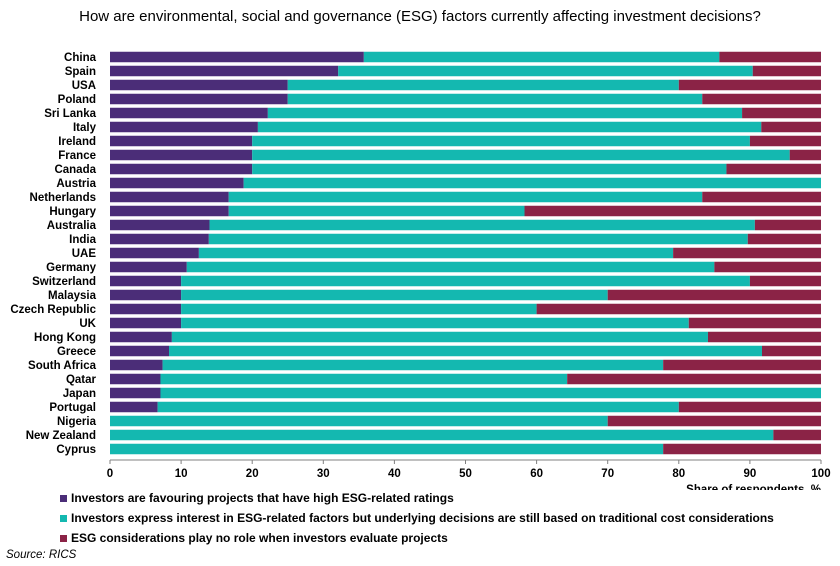 Image resolution: width=840 pixels, height=566 pixels. What do you see at coordinates (63, 498) in the screenshot?
I see `legend-swatch-favouring` at bounding box center [63, 498].